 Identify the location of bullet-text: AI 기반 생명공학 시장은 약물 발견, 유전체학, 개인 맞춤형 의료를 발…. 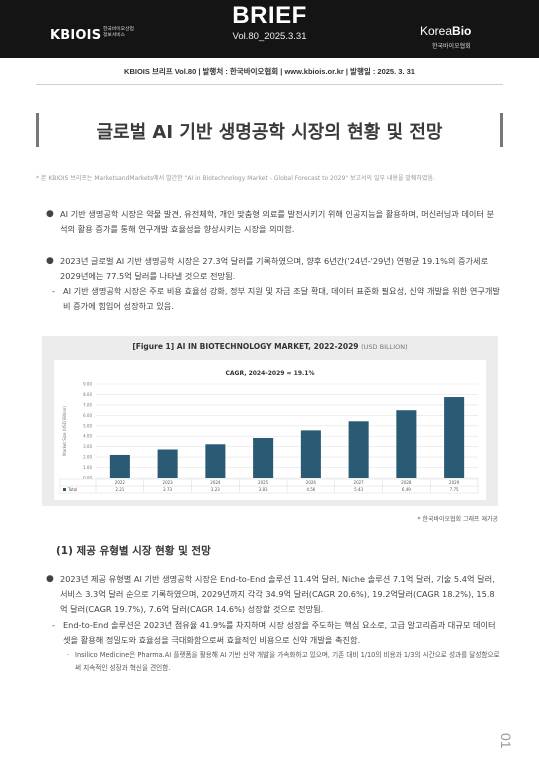
(277, 221).